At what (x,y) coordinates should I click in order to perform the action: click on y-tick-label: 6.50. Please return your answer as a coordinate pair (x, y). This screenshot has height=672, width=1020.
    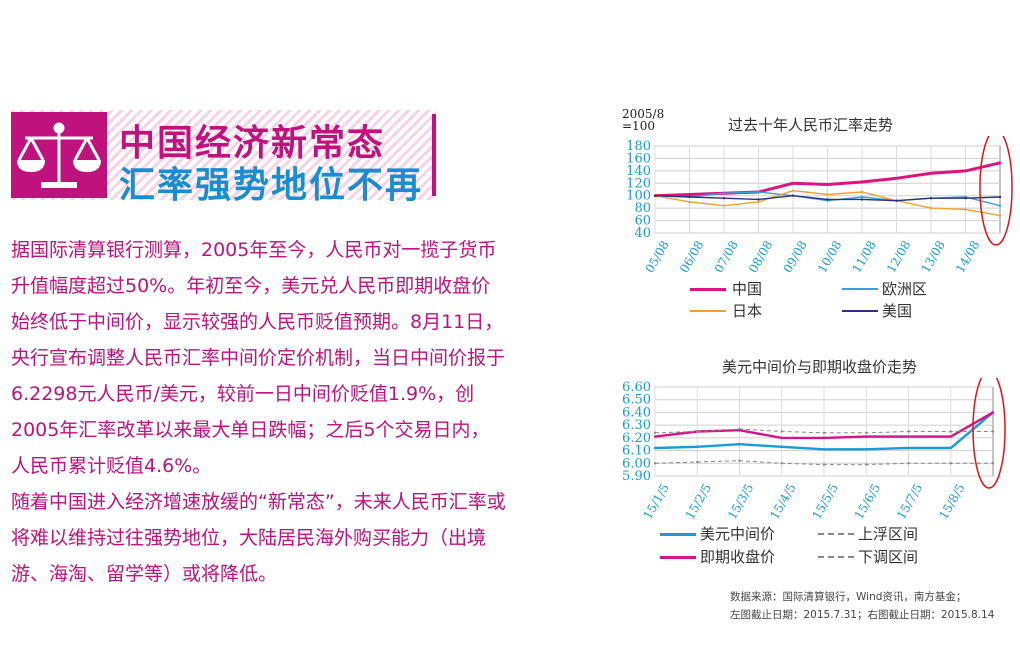
    Looking at the image, I should click on (636, 400).